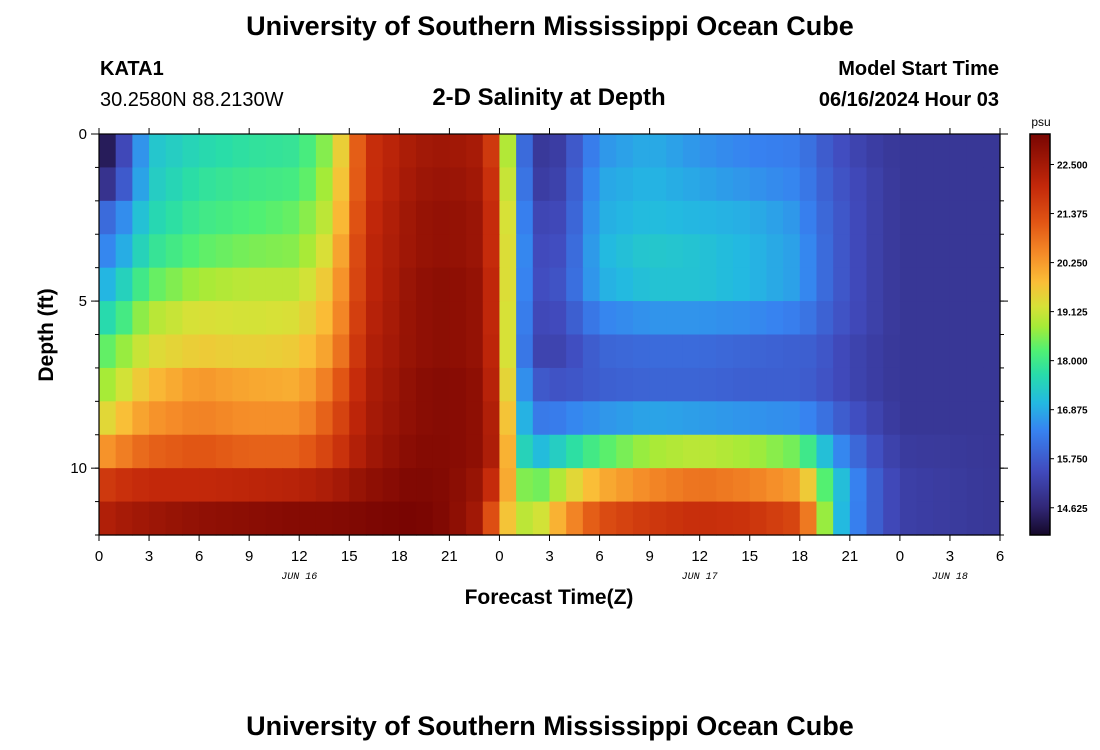  What do you see at coordinates (1040, 122) in the screenshot?
I see `colorbar-unit: psu` at bounding box center [1040, 122].